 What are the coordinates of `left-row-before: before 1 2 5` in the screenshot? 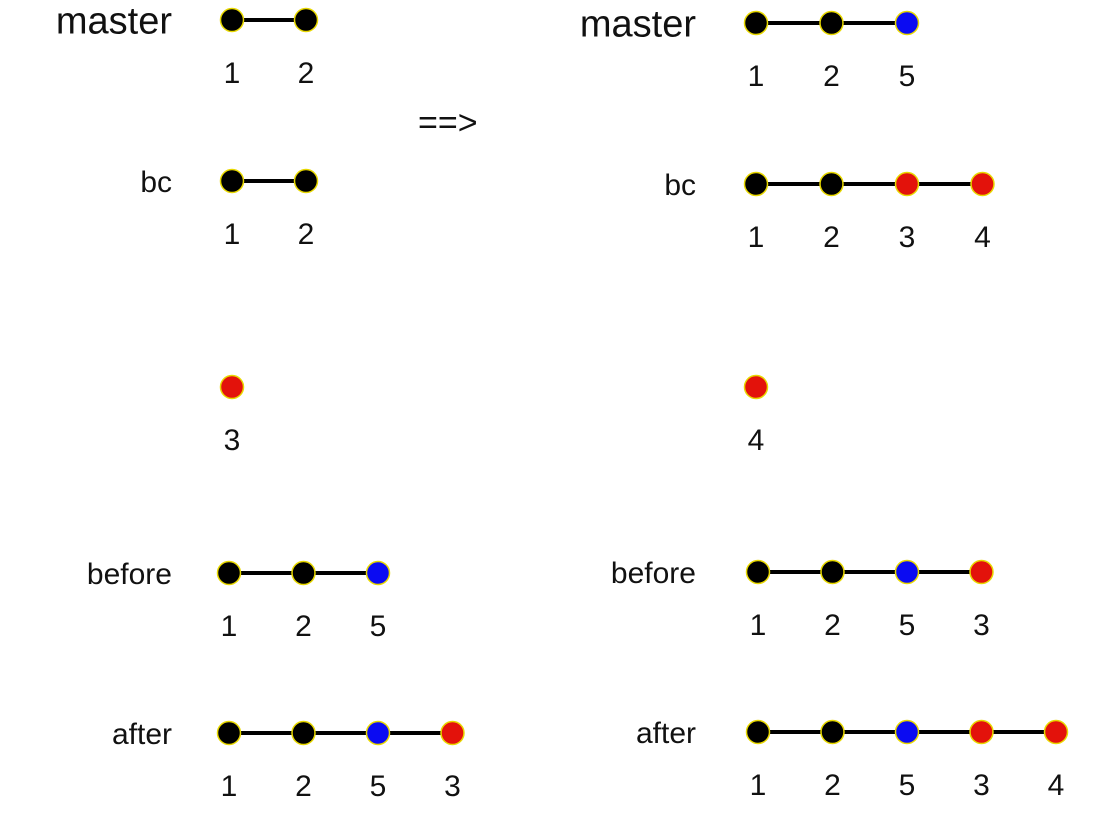 It's located at (239, 600).